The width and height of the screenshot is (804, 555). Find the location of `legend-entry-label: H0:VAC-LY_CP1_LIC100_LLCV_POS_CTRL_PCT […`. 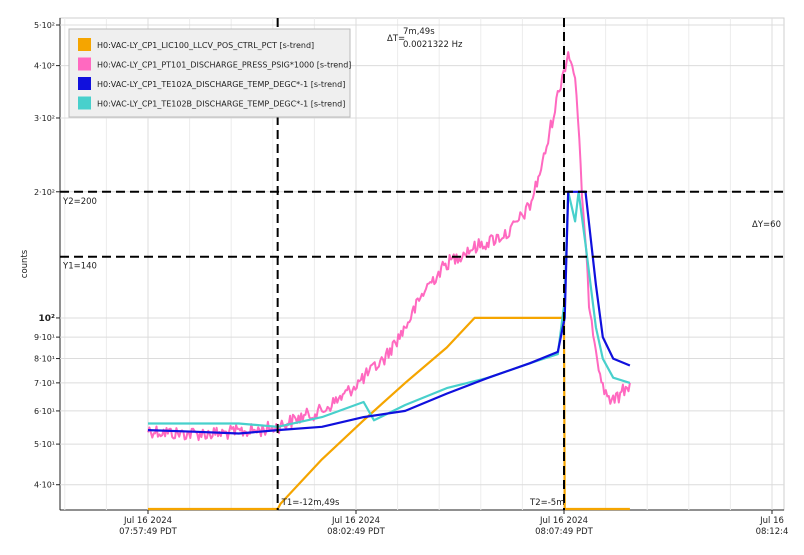

legend-entry-label: H0:VAC-LY_CP1_LIC100_LLCV_POS_CTRL_PCT [… is located at coordinates (205, 45).